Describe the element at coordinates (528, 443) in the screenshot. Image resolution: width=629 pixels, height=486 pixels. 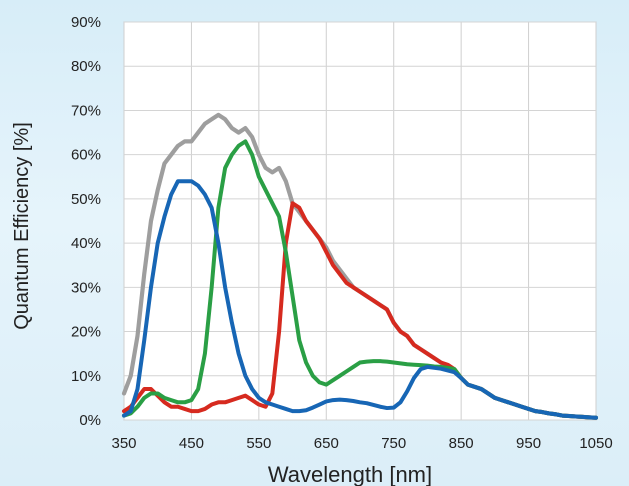
I see `x-tick-label: 950` at that location.